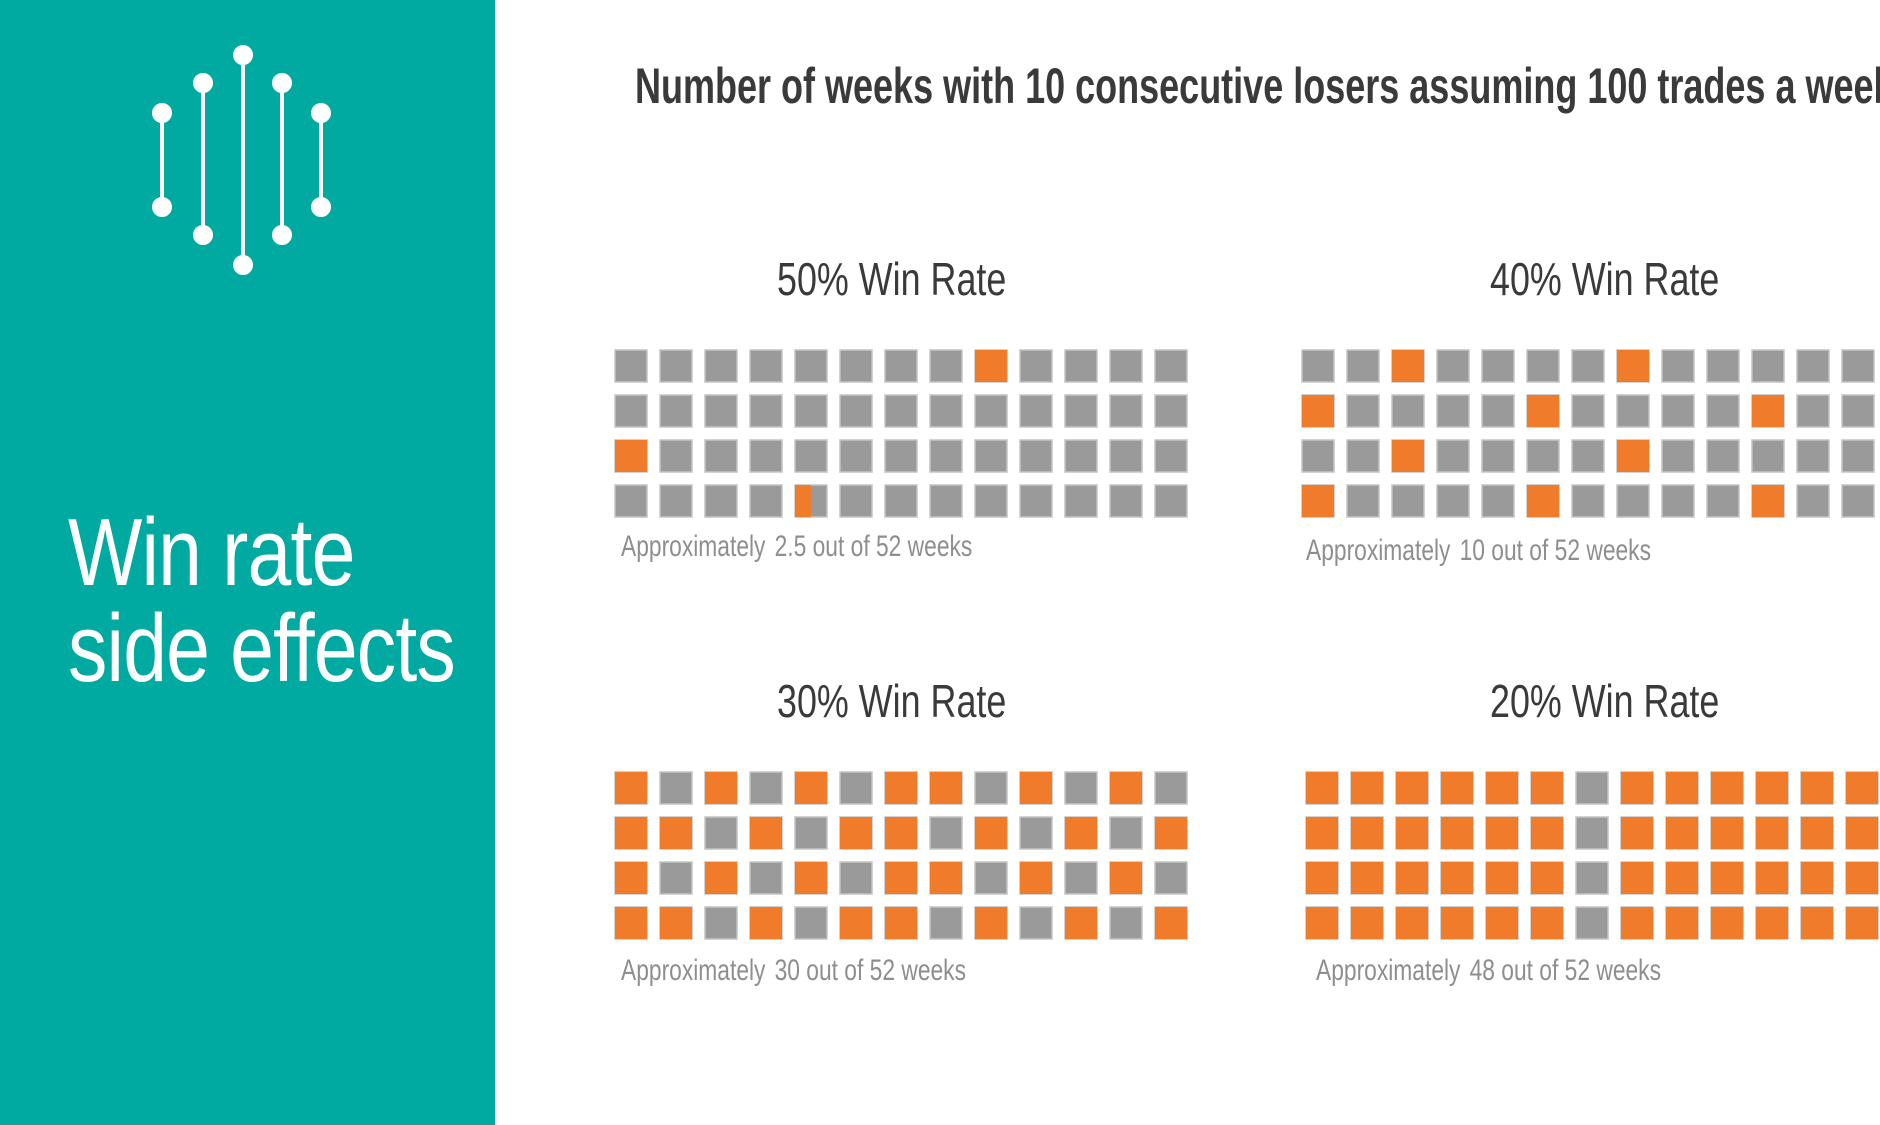 The width and height of the screenshot is (1880, 1125). I want to click on panel-note: Approximately 30 out of 52 weeks, so click(793, 971).